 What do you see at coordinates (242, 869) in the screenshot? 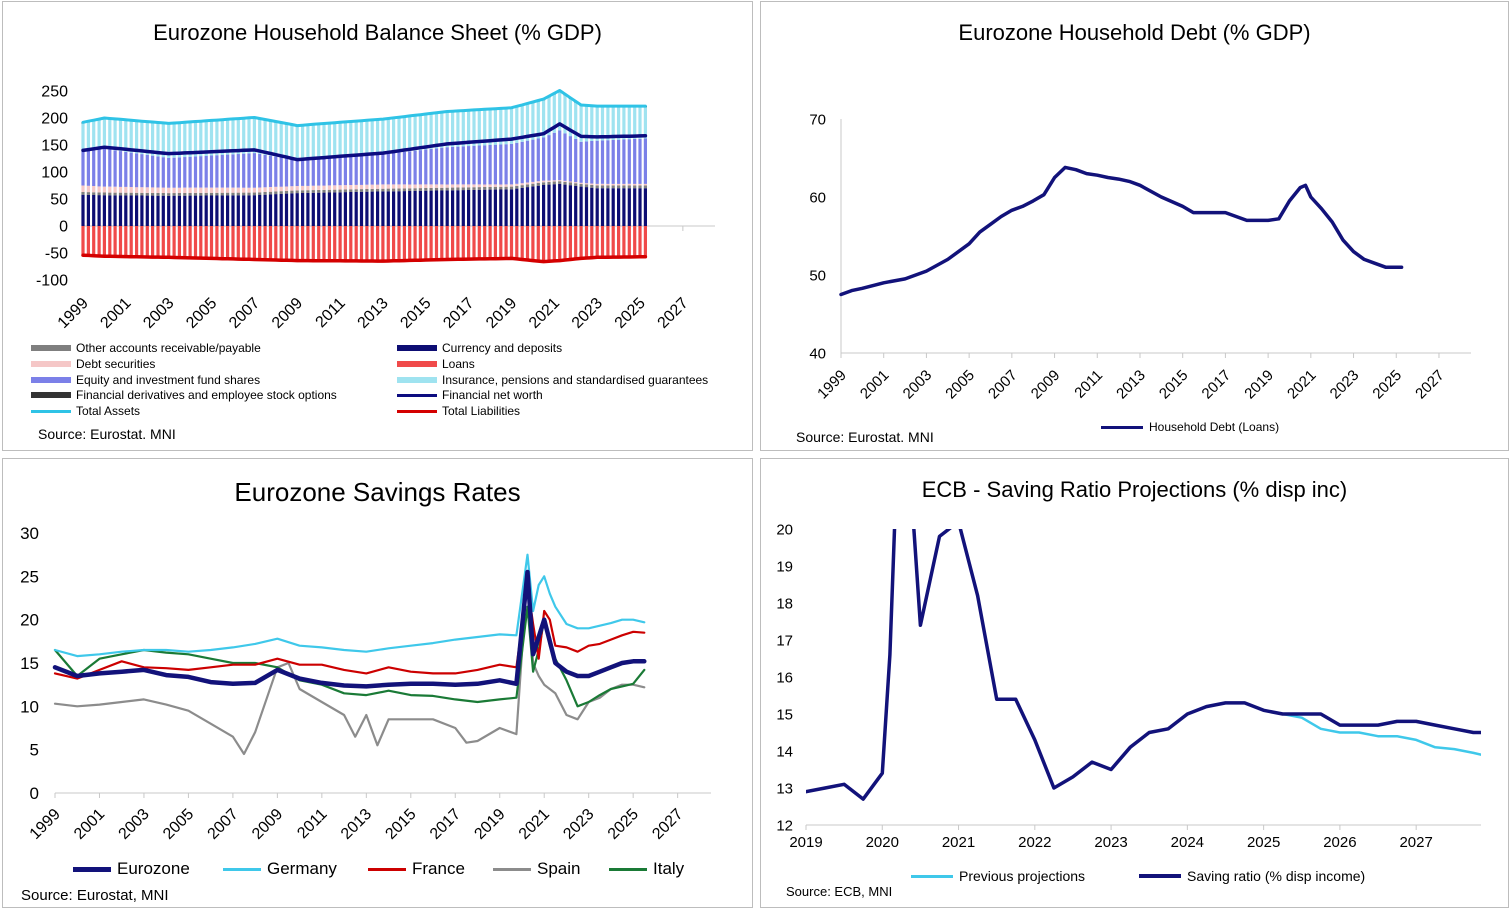
I see `legend-line-swatch` at bounding box center [242, 869].